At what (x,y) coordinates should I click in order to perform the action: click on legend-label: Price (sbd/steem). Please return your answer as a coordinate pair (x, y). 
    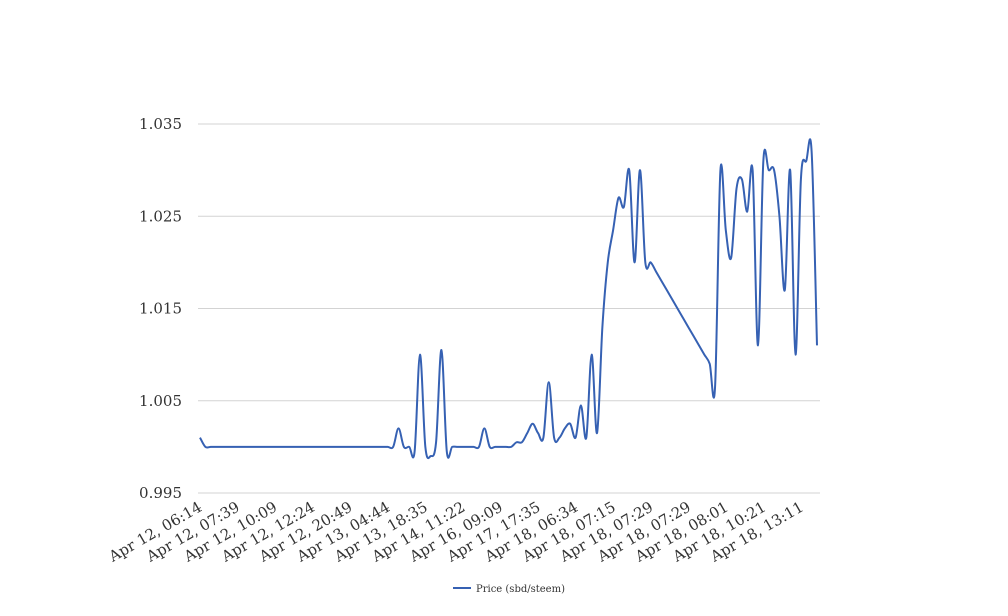
    Looking at the image, I should click on (520, 589).